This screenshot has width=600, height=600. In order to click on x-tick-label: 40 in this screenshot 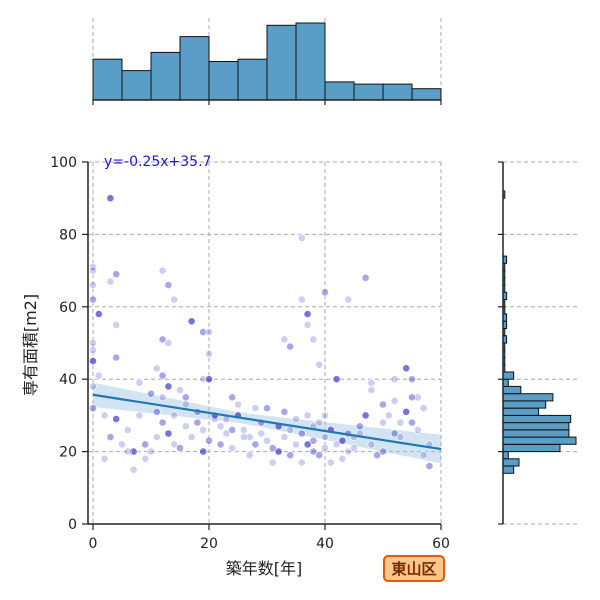, I will do `click(325, 544)`.